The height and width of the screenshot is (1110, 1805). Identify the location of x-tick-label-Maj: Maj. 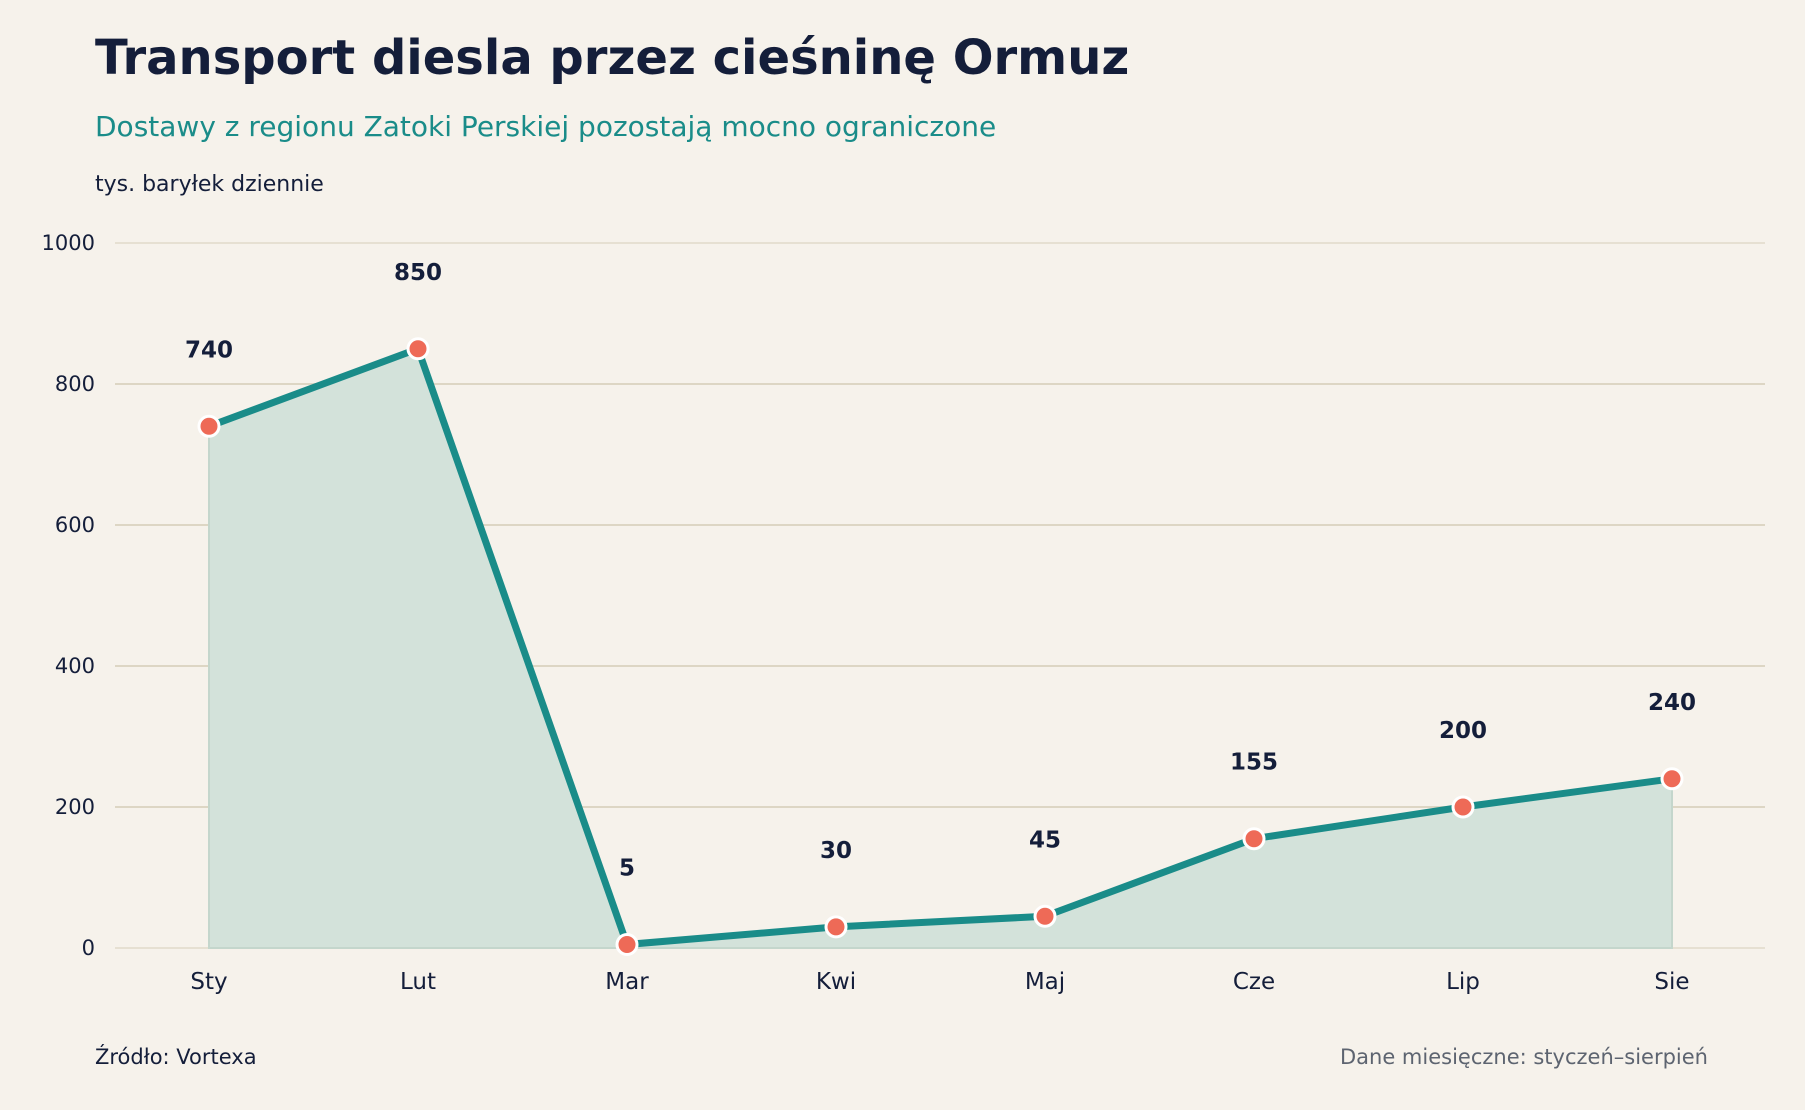
(1045, 982).